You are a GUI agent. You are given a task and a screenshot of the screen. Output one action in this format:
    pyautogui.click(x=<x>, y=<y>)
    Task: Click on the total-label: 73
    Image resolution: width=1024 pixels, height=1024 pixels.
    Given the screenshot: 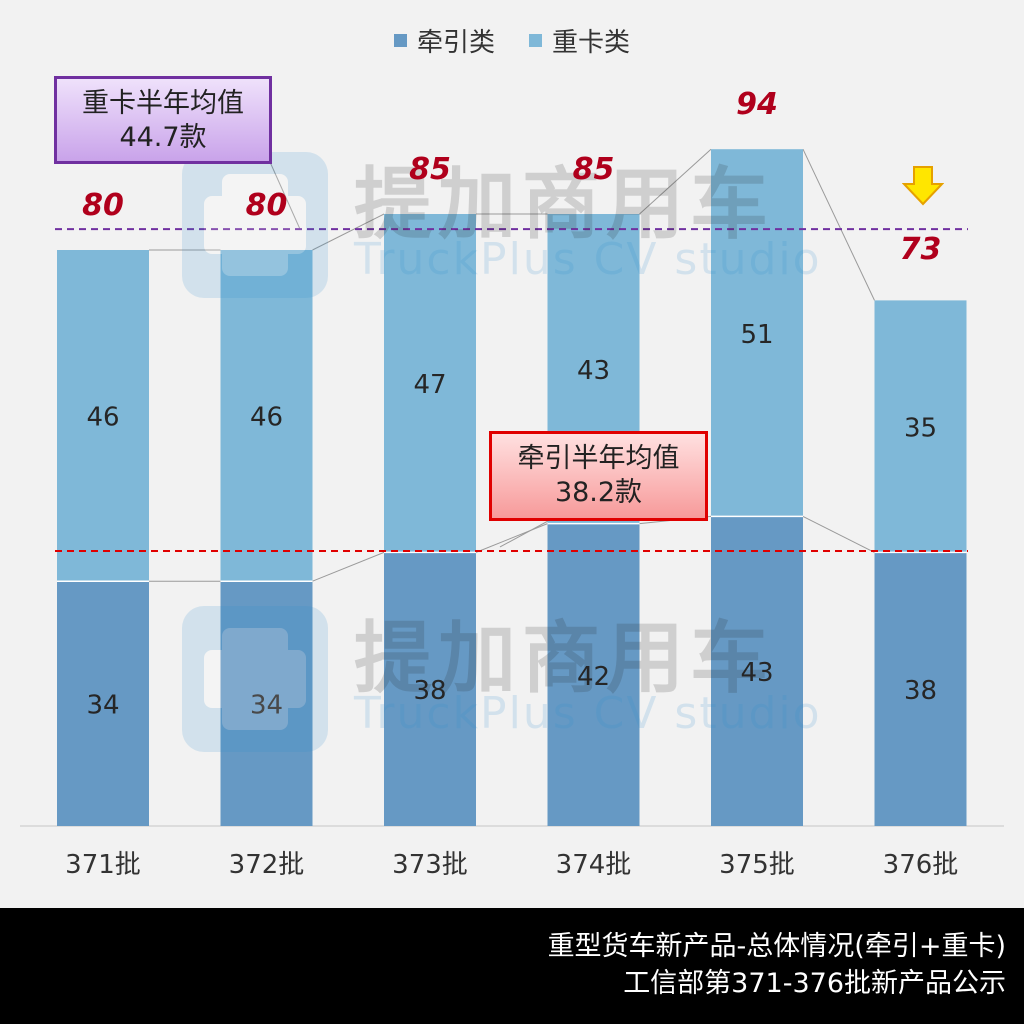 What is the action you would take?
    pyautogui.click(x=920, y=250)
    